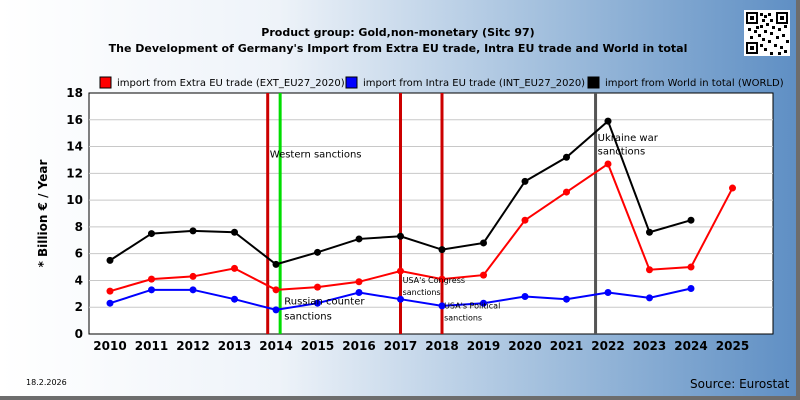 The width and height of the screenshot is (800, 400). I want to click on x-tick-label: 2016, so click(358, 346).